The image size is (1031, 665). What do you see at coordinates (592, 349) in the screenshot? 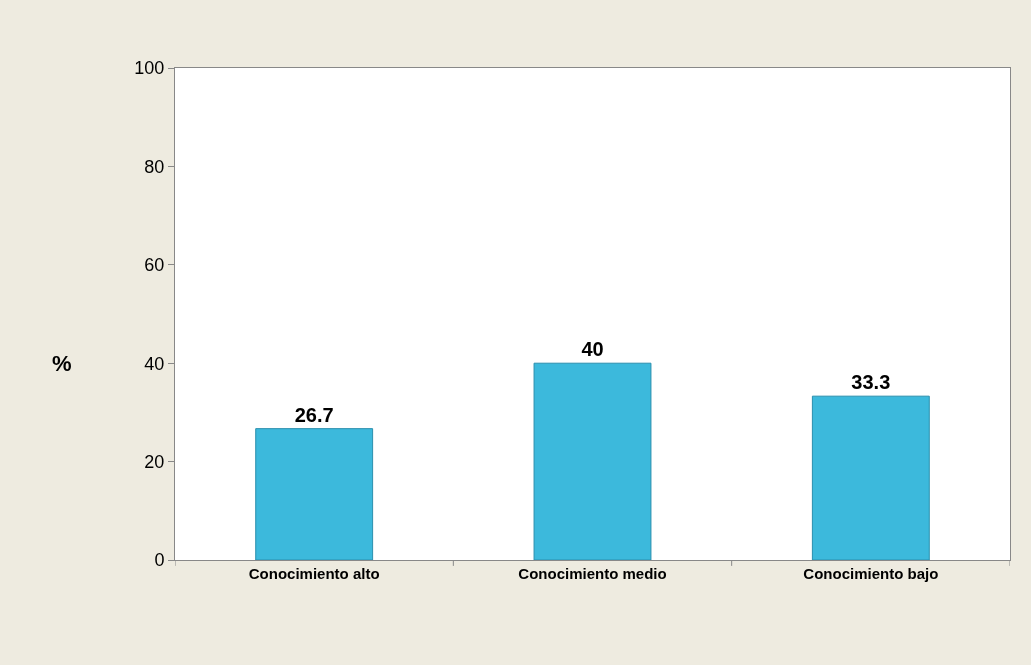
I see `data-label: 40` at bounding box center [592, 349].